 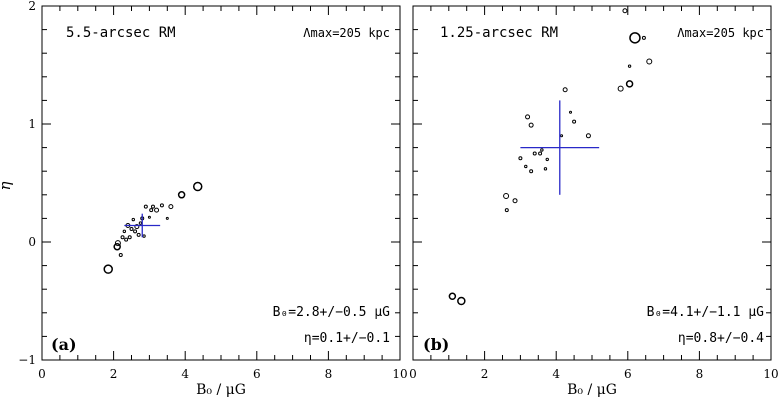 I want to click on panel-a-x-tick-label: 8, so click(x=329, y=374).